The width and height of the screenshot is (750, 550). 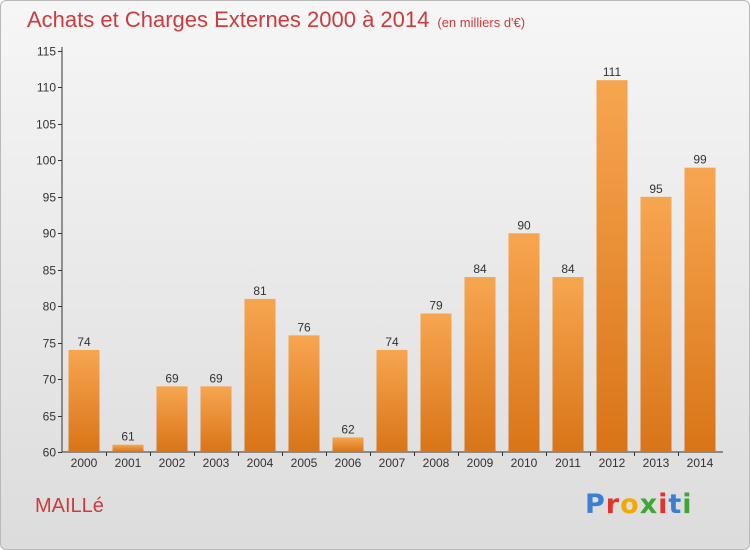 I want to click on data-label: 90, so click(x=524, y=225).